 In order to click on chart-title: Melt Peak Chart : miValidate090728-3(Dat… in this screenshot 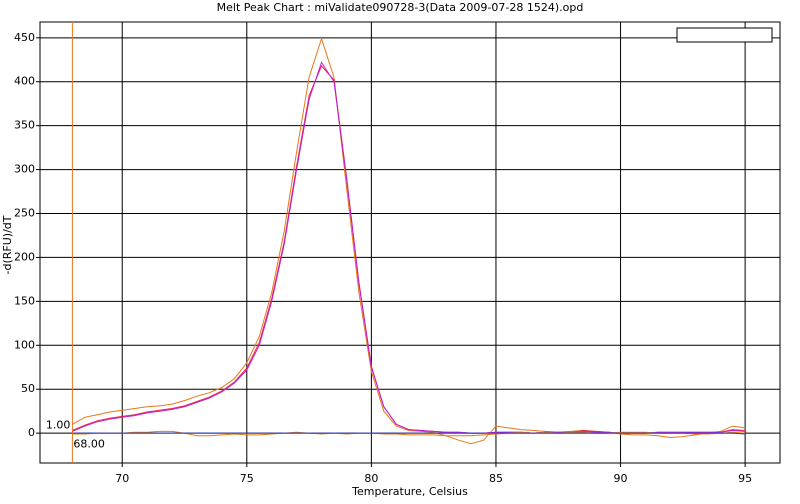, I will do `click(400, 7)`.